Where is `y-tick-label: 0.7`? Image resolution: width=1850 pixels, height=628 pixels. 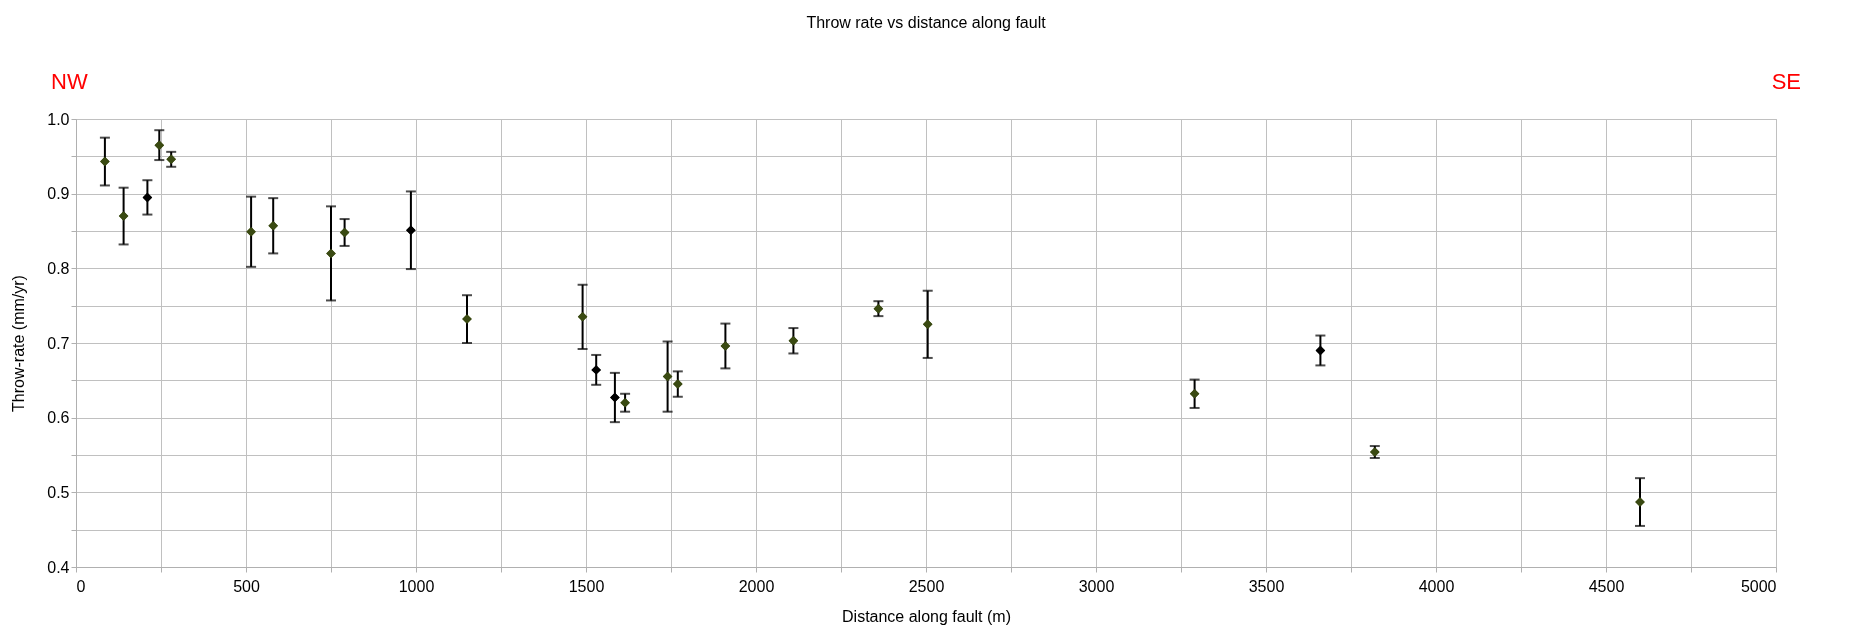
y-tick-label: 0.7 is located at coordinates (58, 343).